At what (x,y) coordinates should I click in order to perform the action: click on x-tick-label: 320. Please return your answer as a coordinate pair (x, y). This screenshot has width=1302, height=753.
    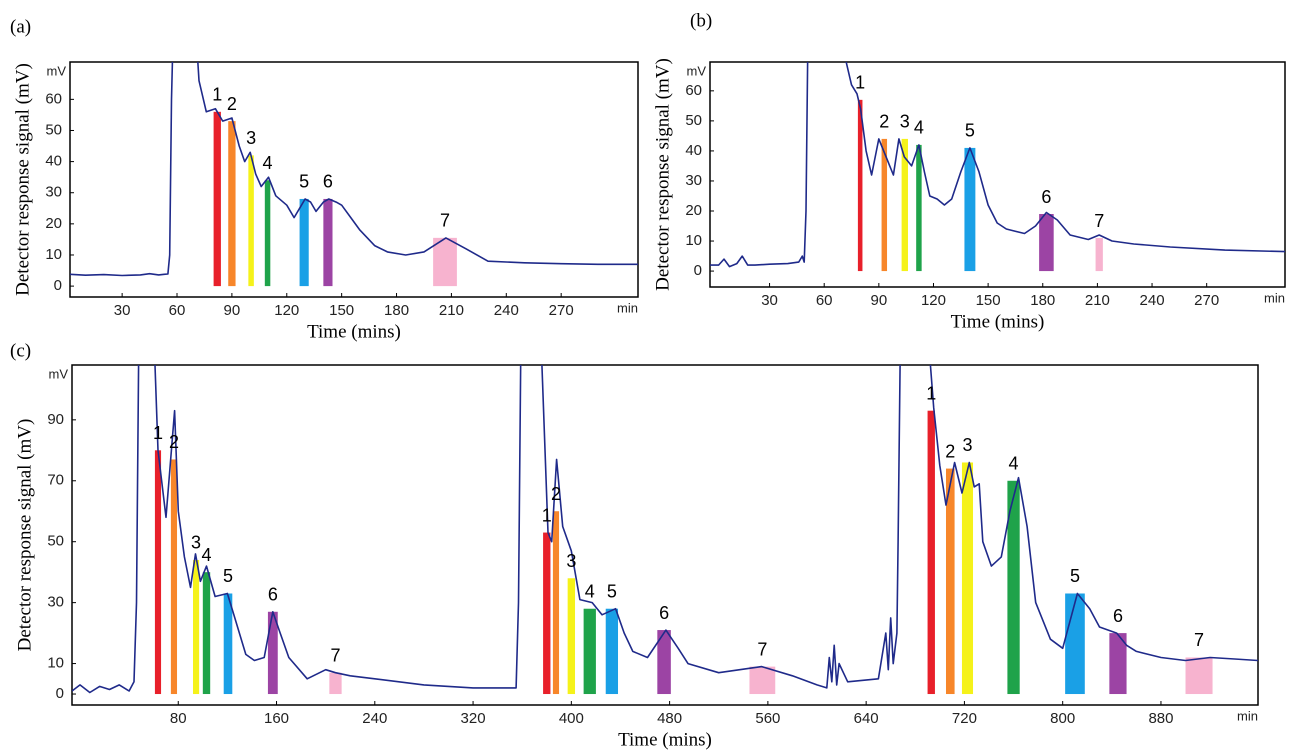
    Looking at the image, I should click on (473, 718).